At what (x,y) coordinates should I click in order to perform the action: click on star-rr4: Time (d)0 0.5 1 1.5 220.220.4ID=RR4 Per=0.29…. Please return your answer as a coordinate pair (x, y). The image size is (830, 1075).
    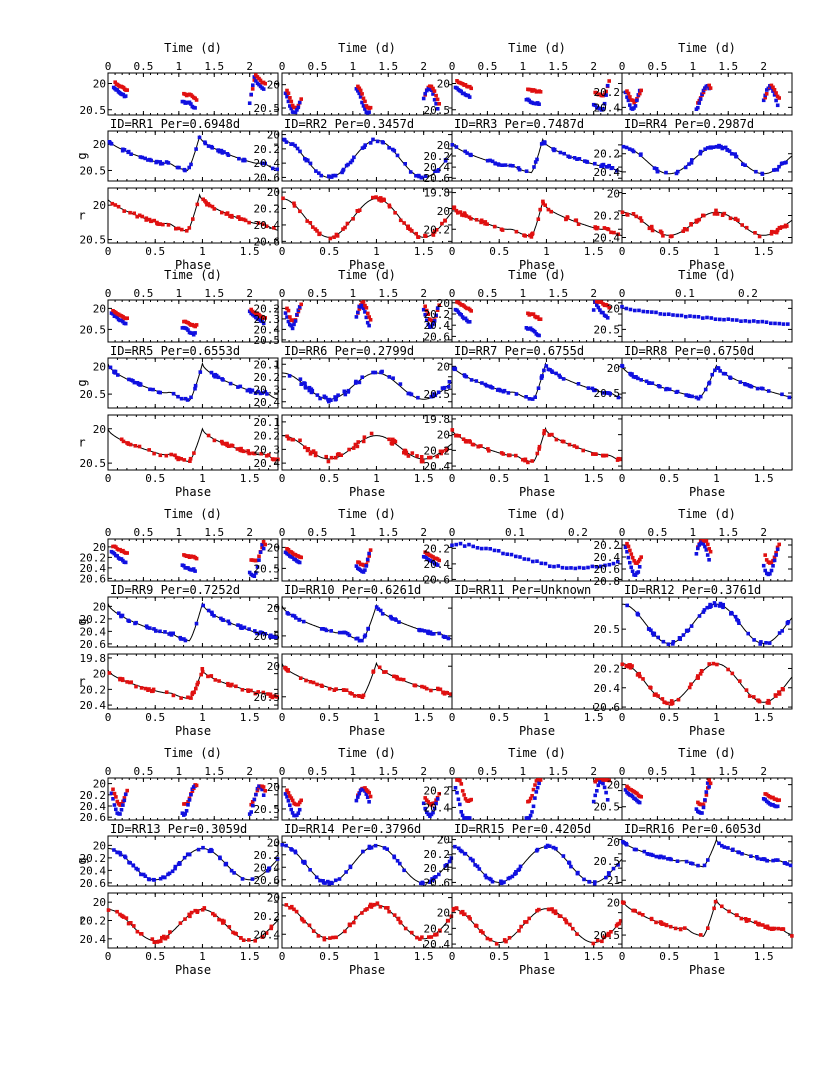
    Looking at the image, I should click on (693, 156).